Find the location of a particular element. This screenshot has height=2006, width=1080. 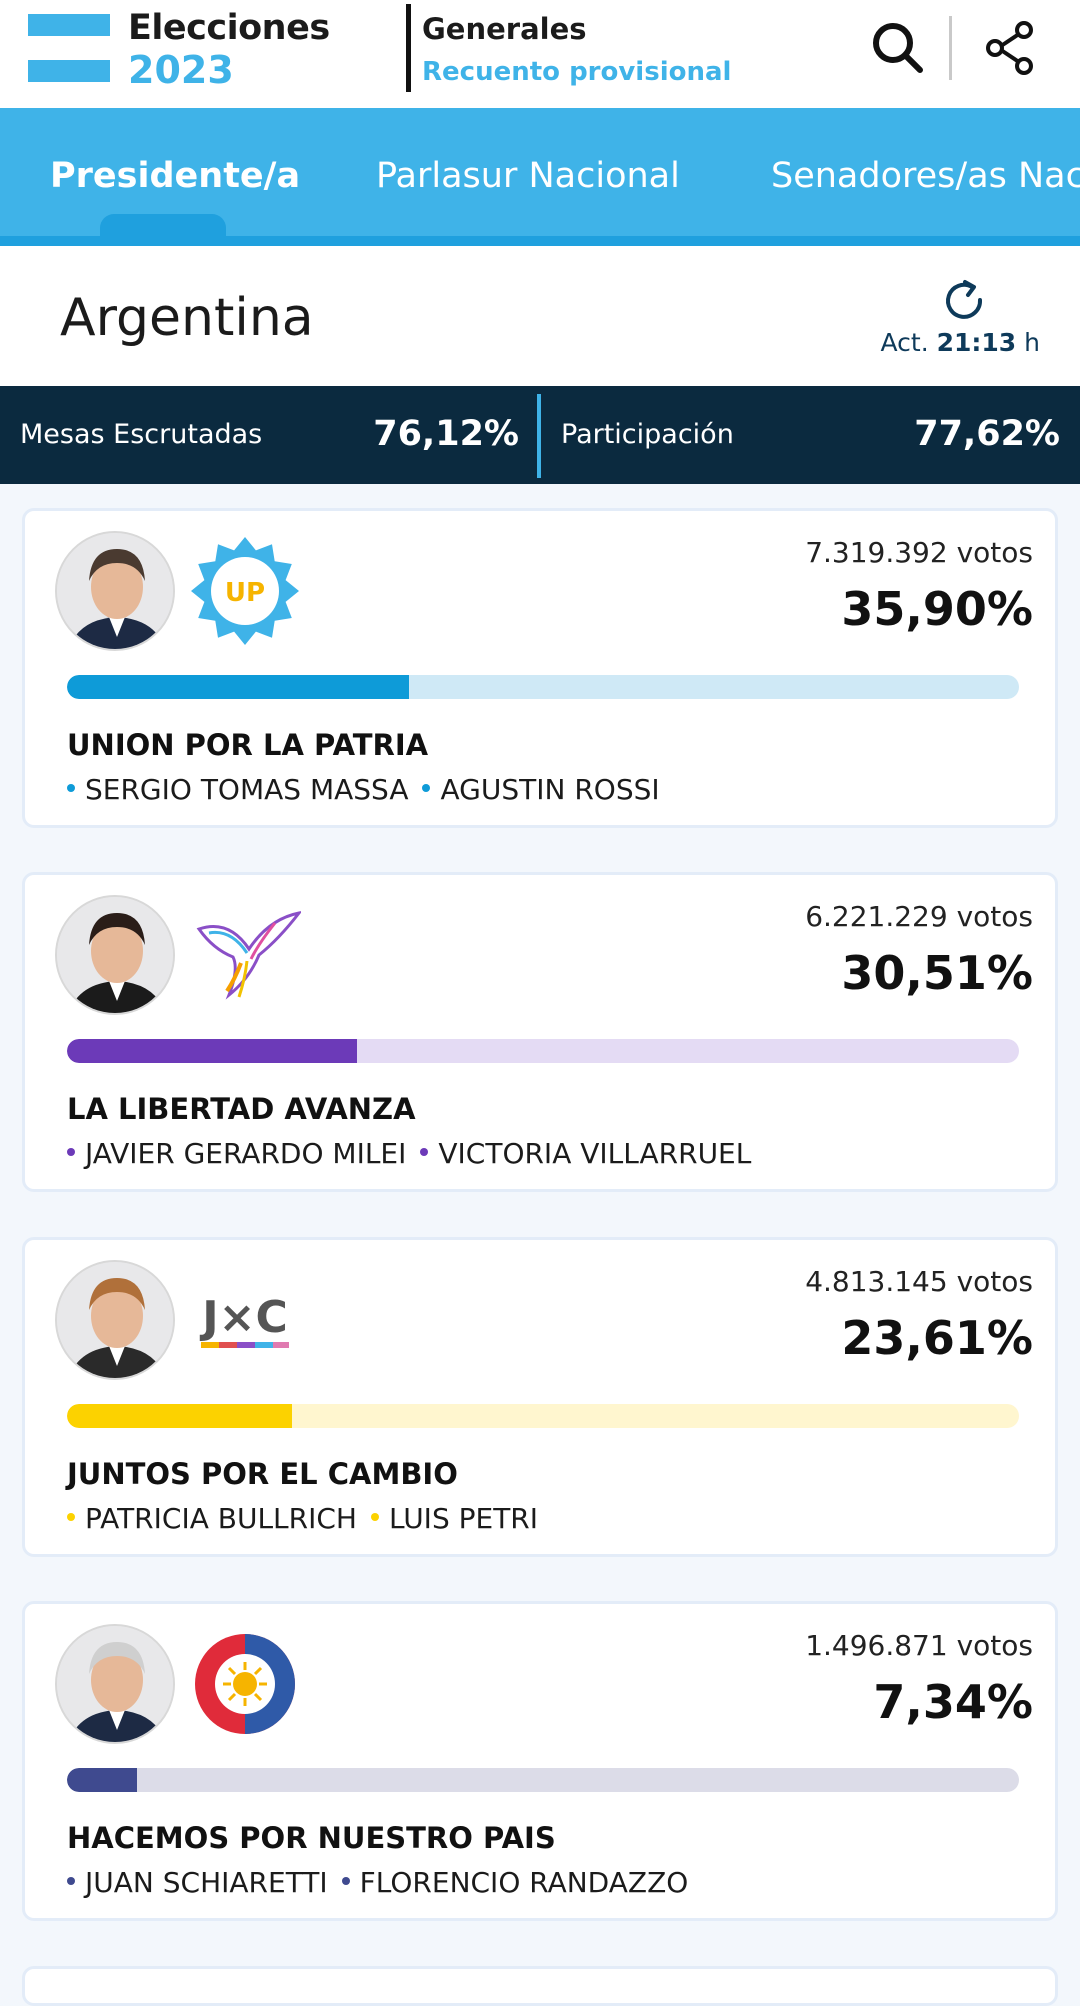

search-icon is located at coordinates (898, 48).